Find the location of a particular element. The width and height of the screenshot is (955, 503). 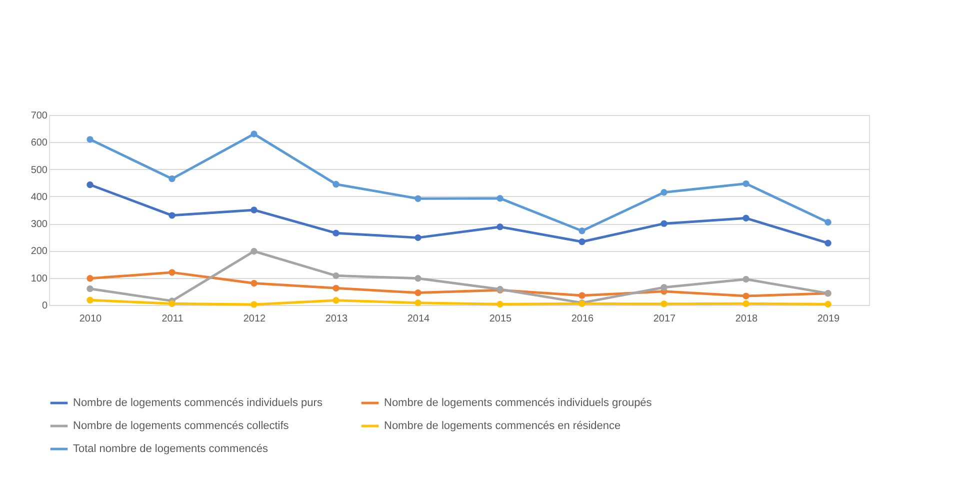

y-tick-label: 600 is located at coordinates (39, 143).